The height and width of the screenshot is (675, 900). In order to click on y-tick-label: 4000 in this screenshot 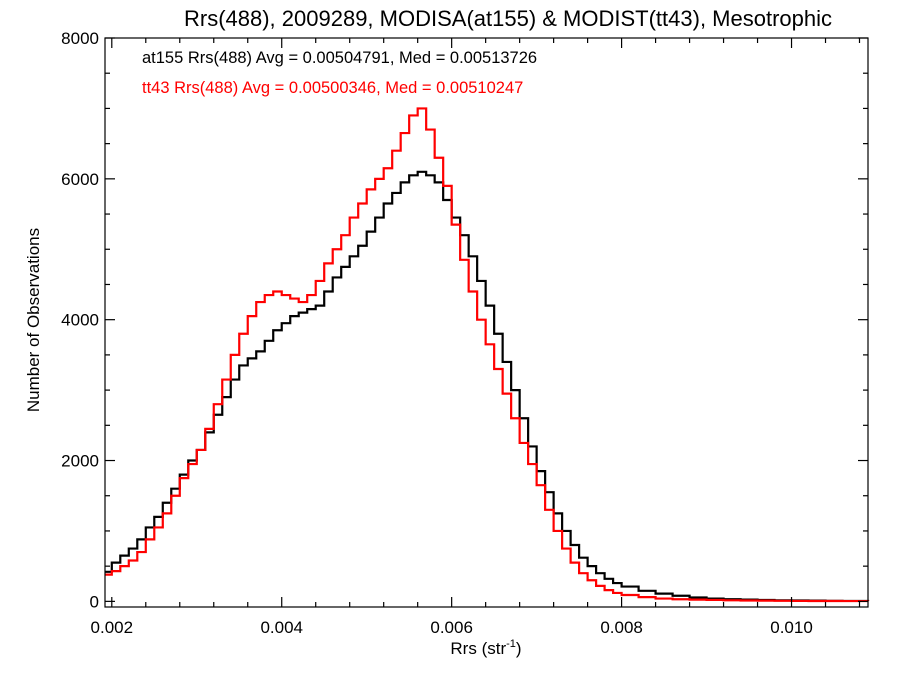, I will do `click(80, 320)`.